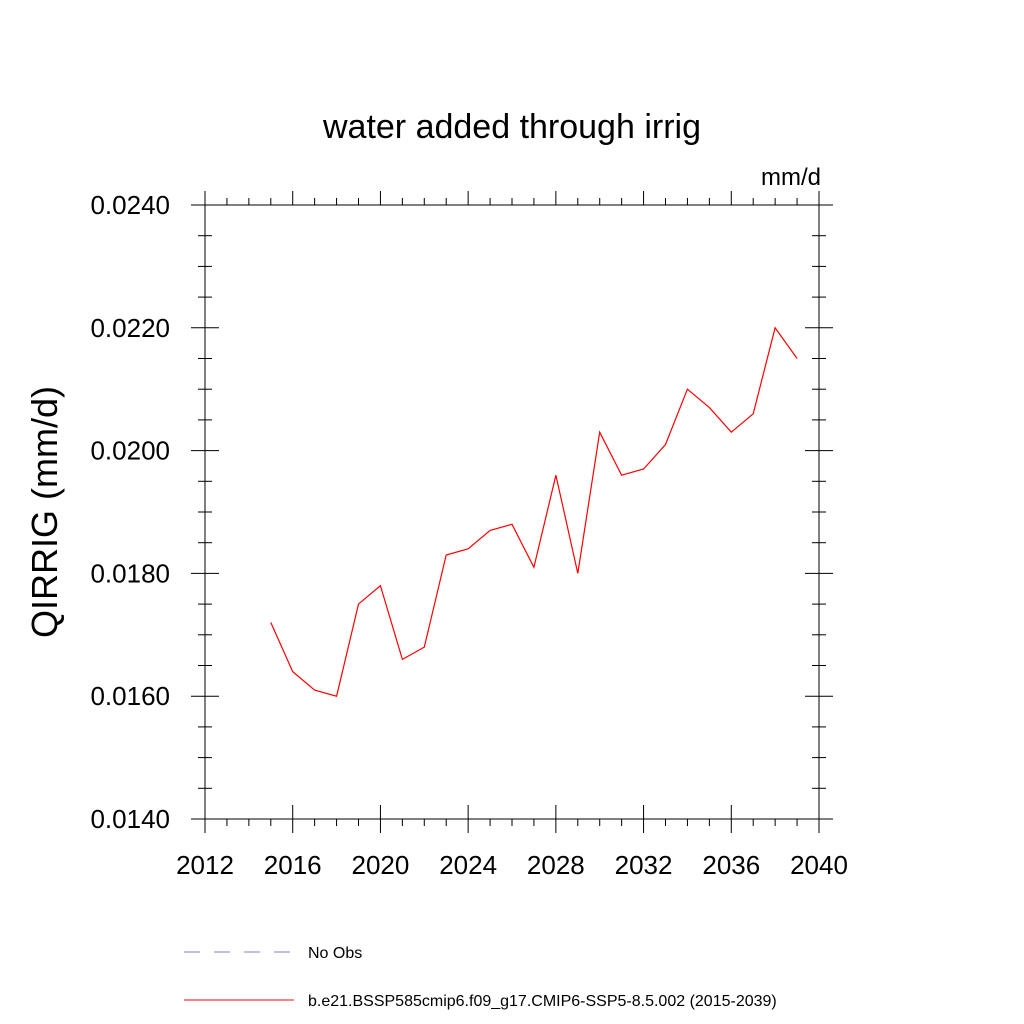 Image resolution: width=1024 pixels, height=1024 pixels. I want to click on x-tick-label: 2036, so click(731, 865).